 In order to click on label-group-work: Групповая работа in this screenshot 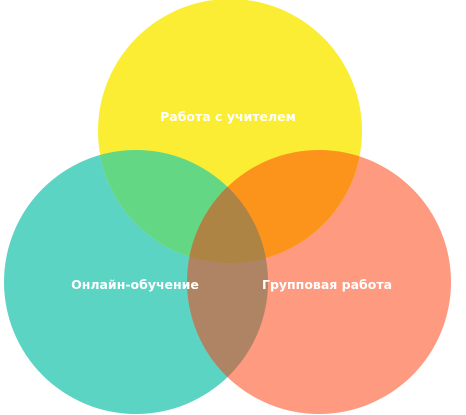, I will do `click(327, 284)`.